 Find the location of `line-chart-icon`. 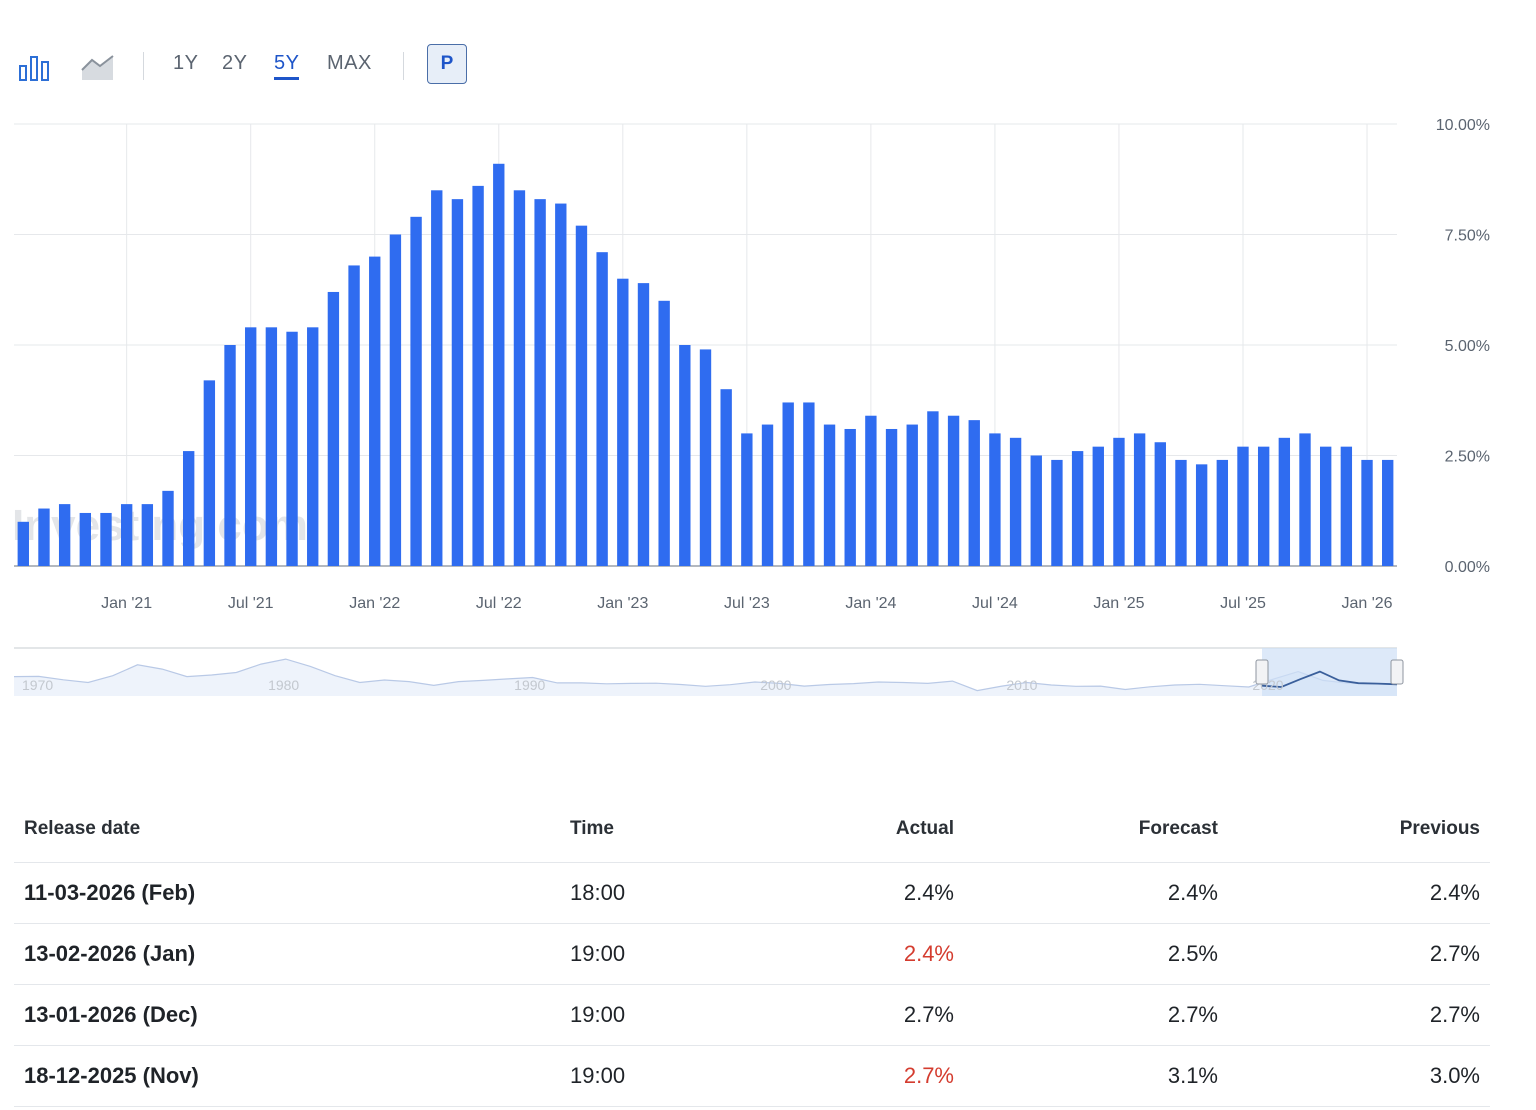

line-chart-icon is located at coordinates (98, 69).